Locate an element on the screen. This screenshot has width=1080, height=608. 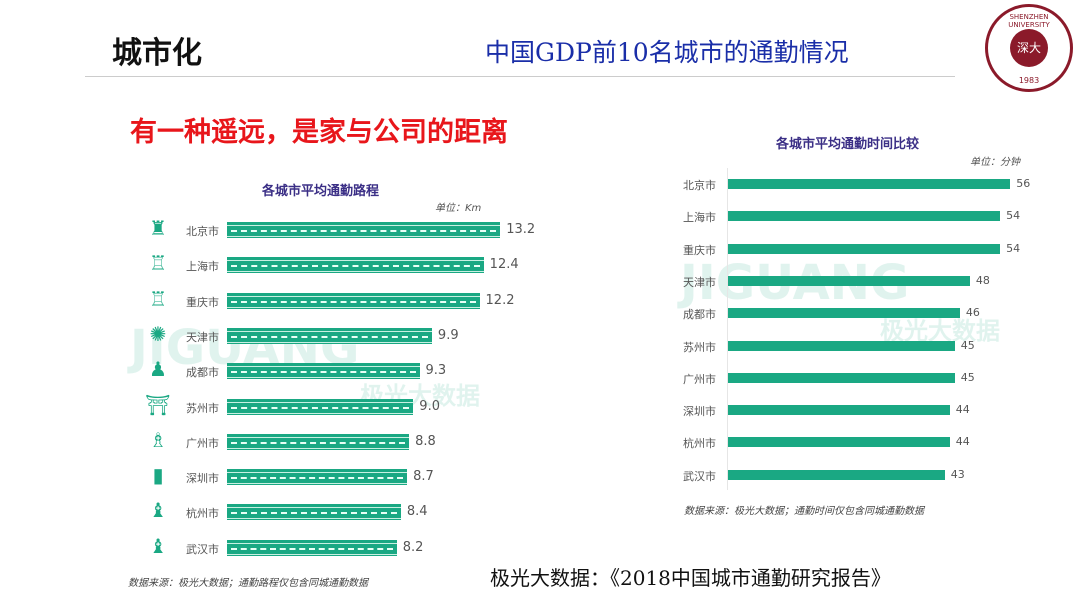
right-chart-source: 数据来源：极光大数据；通勤时间仅包含同城通勤数据 is located at coordinates (804, 511).